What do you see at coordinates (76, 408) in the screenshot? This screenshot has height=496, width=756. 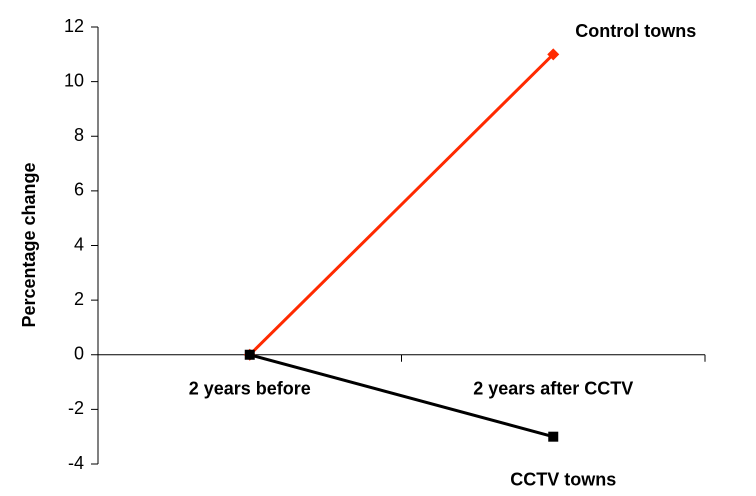 I see `y-tick-label: -2` at bounding box center [76, 408].